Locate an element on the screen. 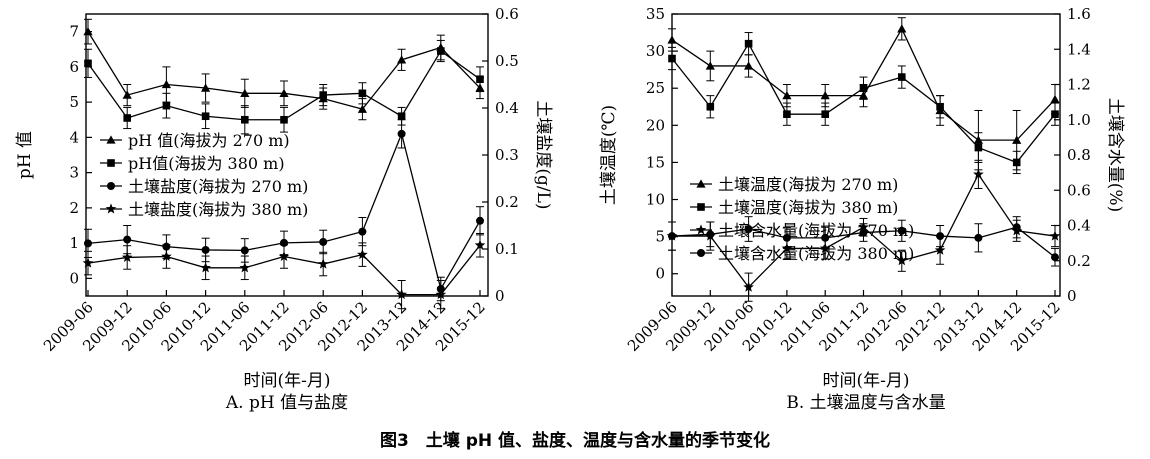 The image size is (1150, 459). b-legend-marker is located at coordinates (701, 207).